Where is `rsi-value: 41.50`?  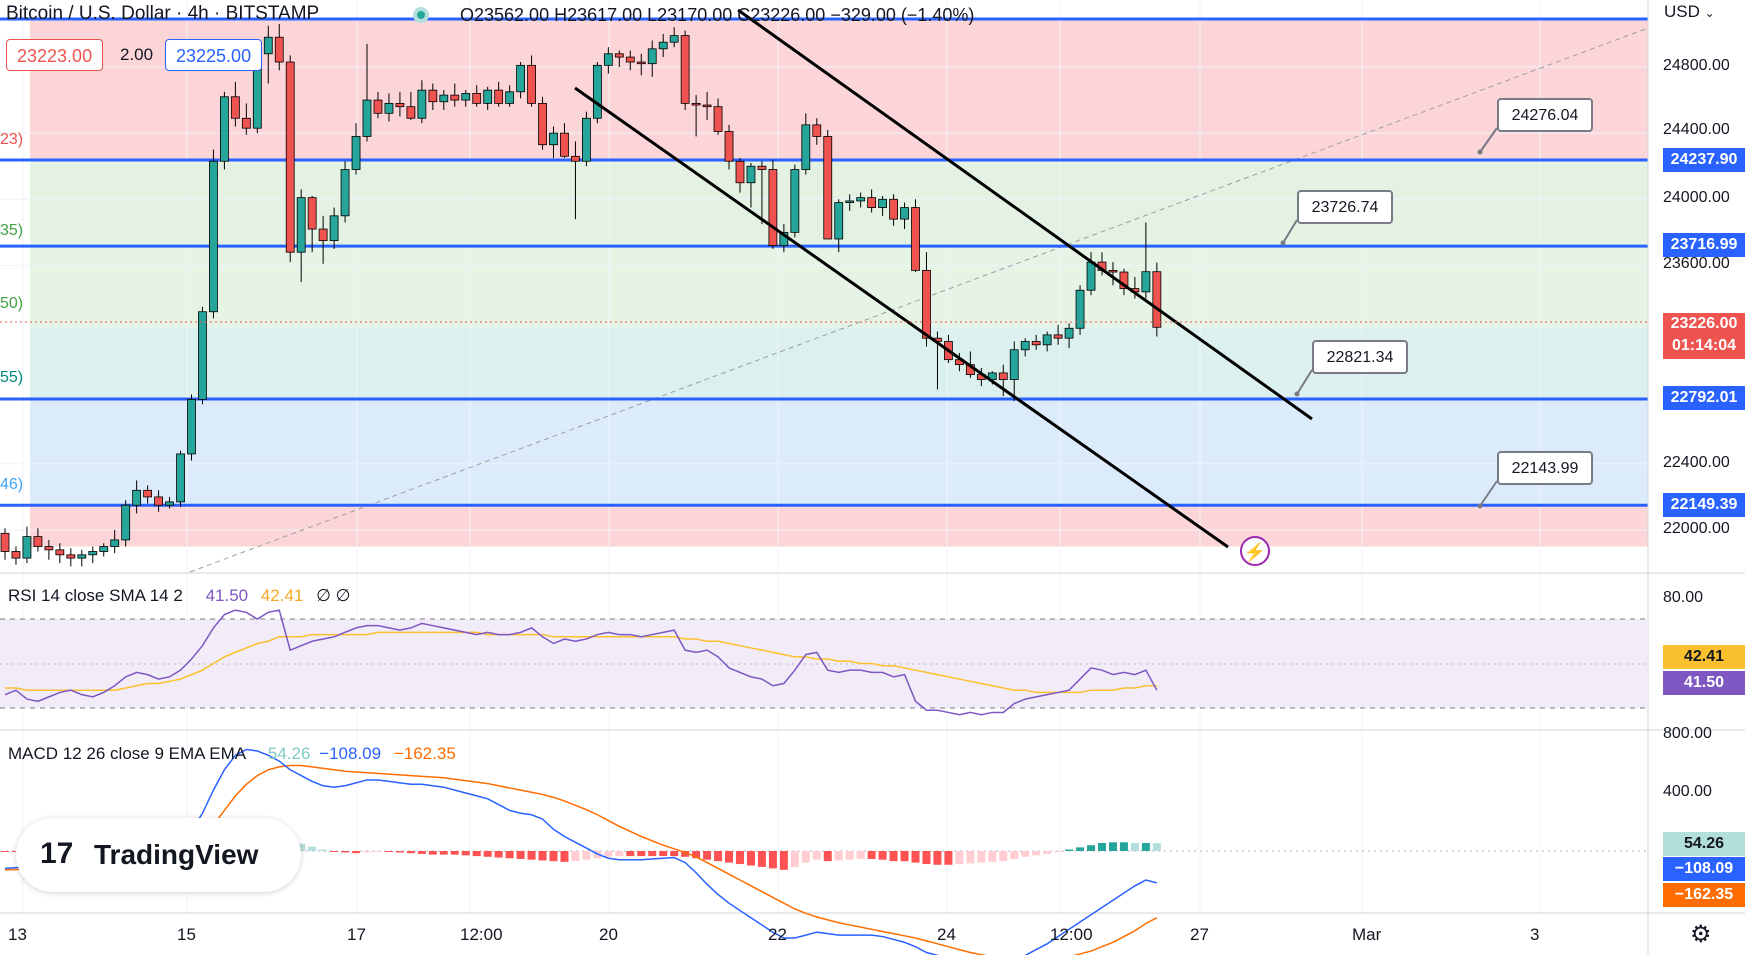 rsi-value: 41.50 is located at coordinates (227, 595).